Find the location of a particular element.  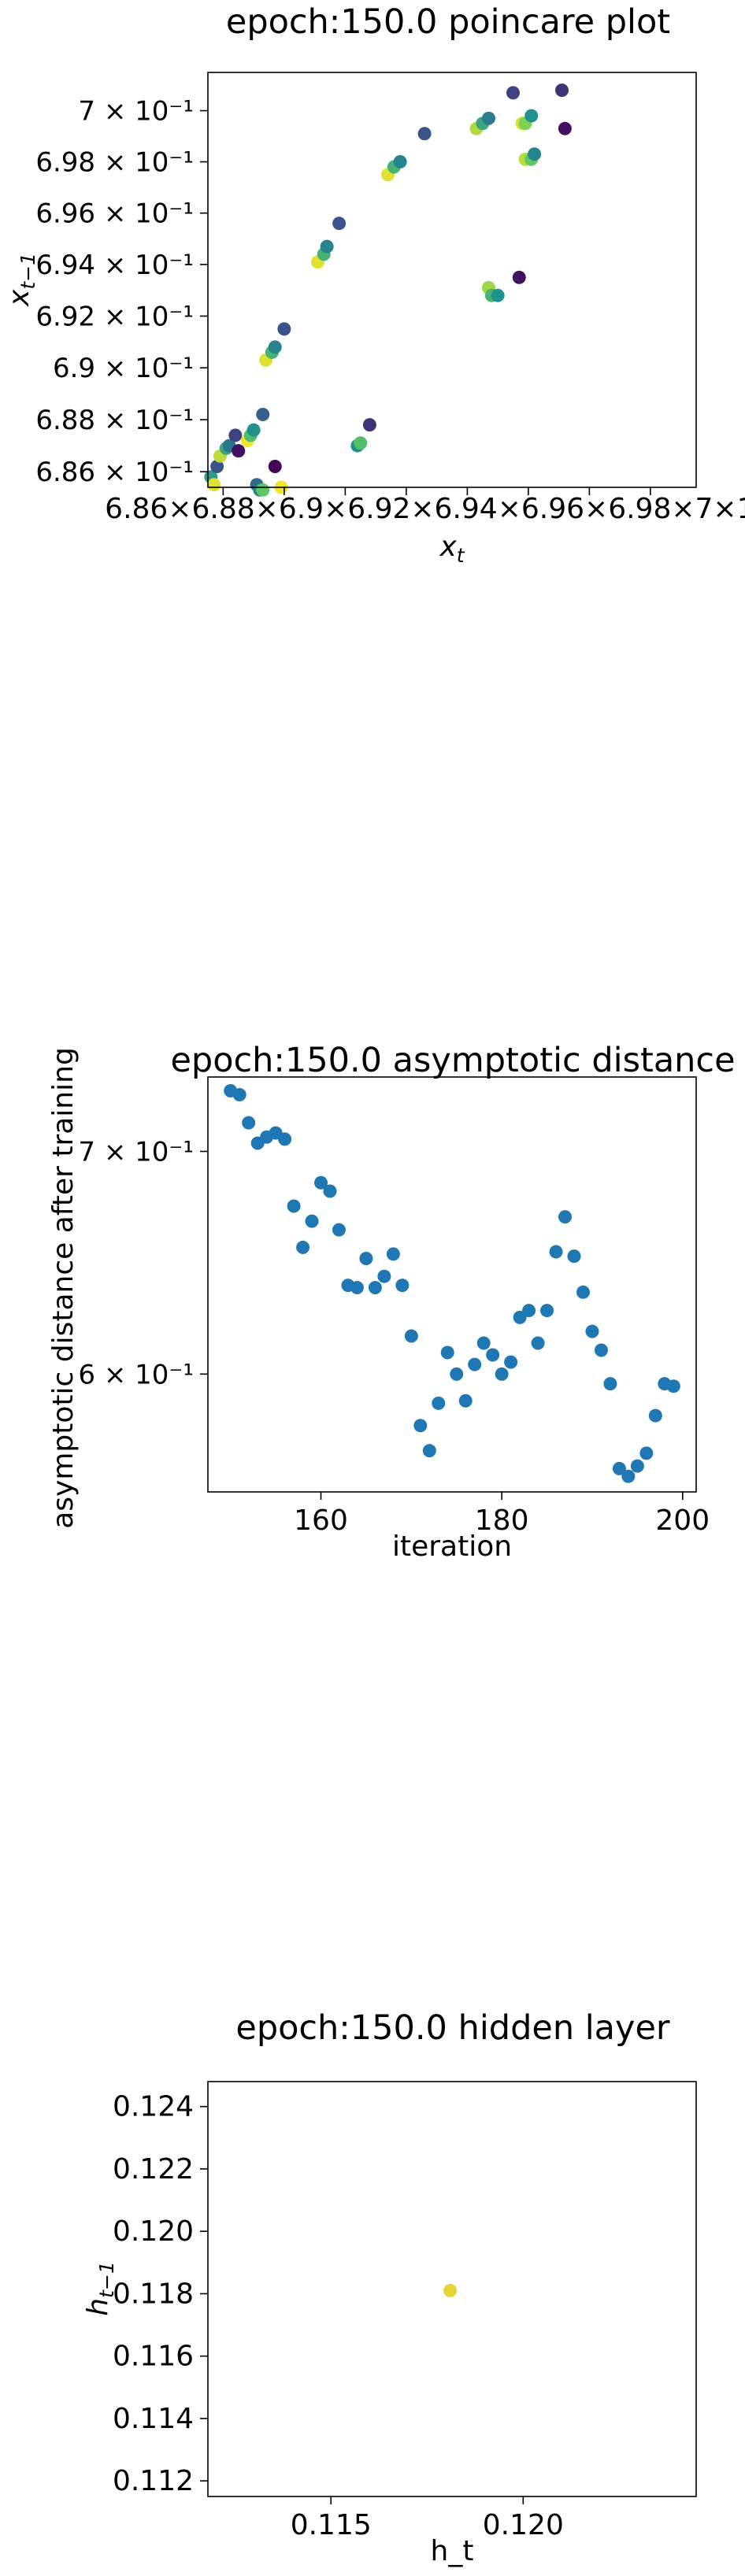

poincare-plot-title: epoch:150.0 poincare plot is located at coordinates (448, 22).